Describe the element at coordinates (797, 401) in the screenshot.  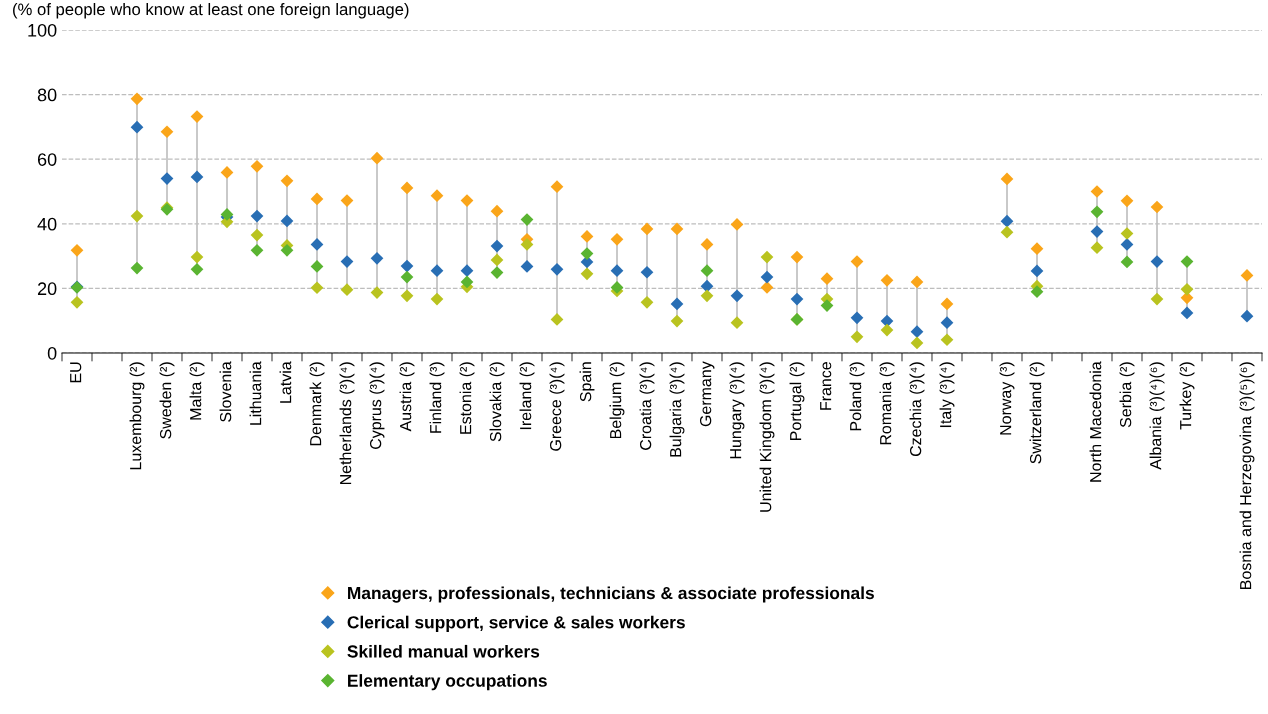
I see `x-tick-label: Portugal (²)` at that location.